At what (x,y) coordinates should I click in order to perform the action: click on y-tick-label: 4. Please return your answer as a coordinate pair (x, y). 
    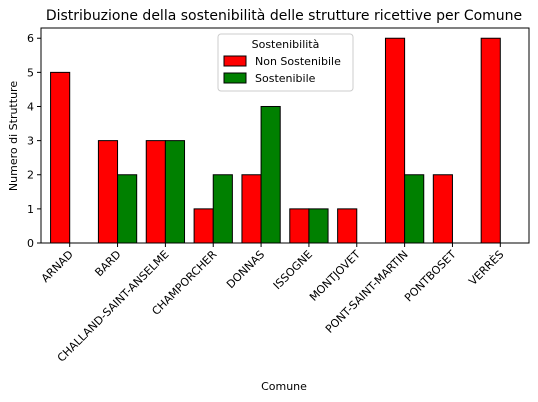
    Looking at the image, I should click on (30, 106).